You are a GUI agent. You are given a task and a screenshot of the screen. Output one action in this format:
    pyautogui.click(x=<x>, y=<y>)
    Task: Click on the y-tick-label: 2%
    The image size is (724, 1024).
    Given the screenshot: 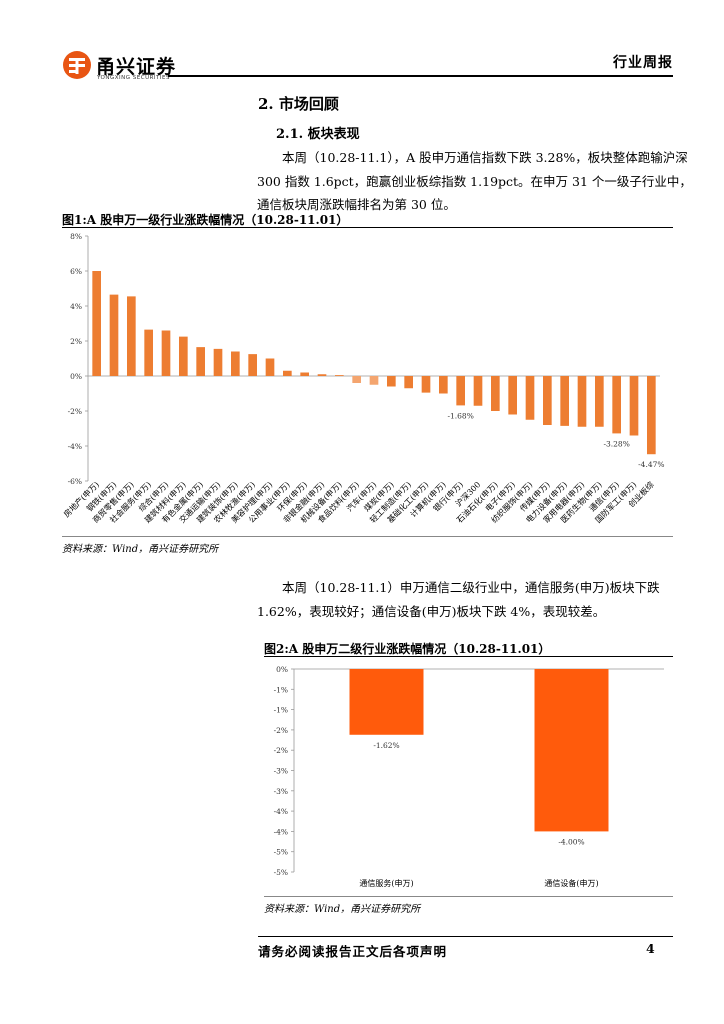 What is the action you would take?
    pyautogui.click(x=76, y=341)
    